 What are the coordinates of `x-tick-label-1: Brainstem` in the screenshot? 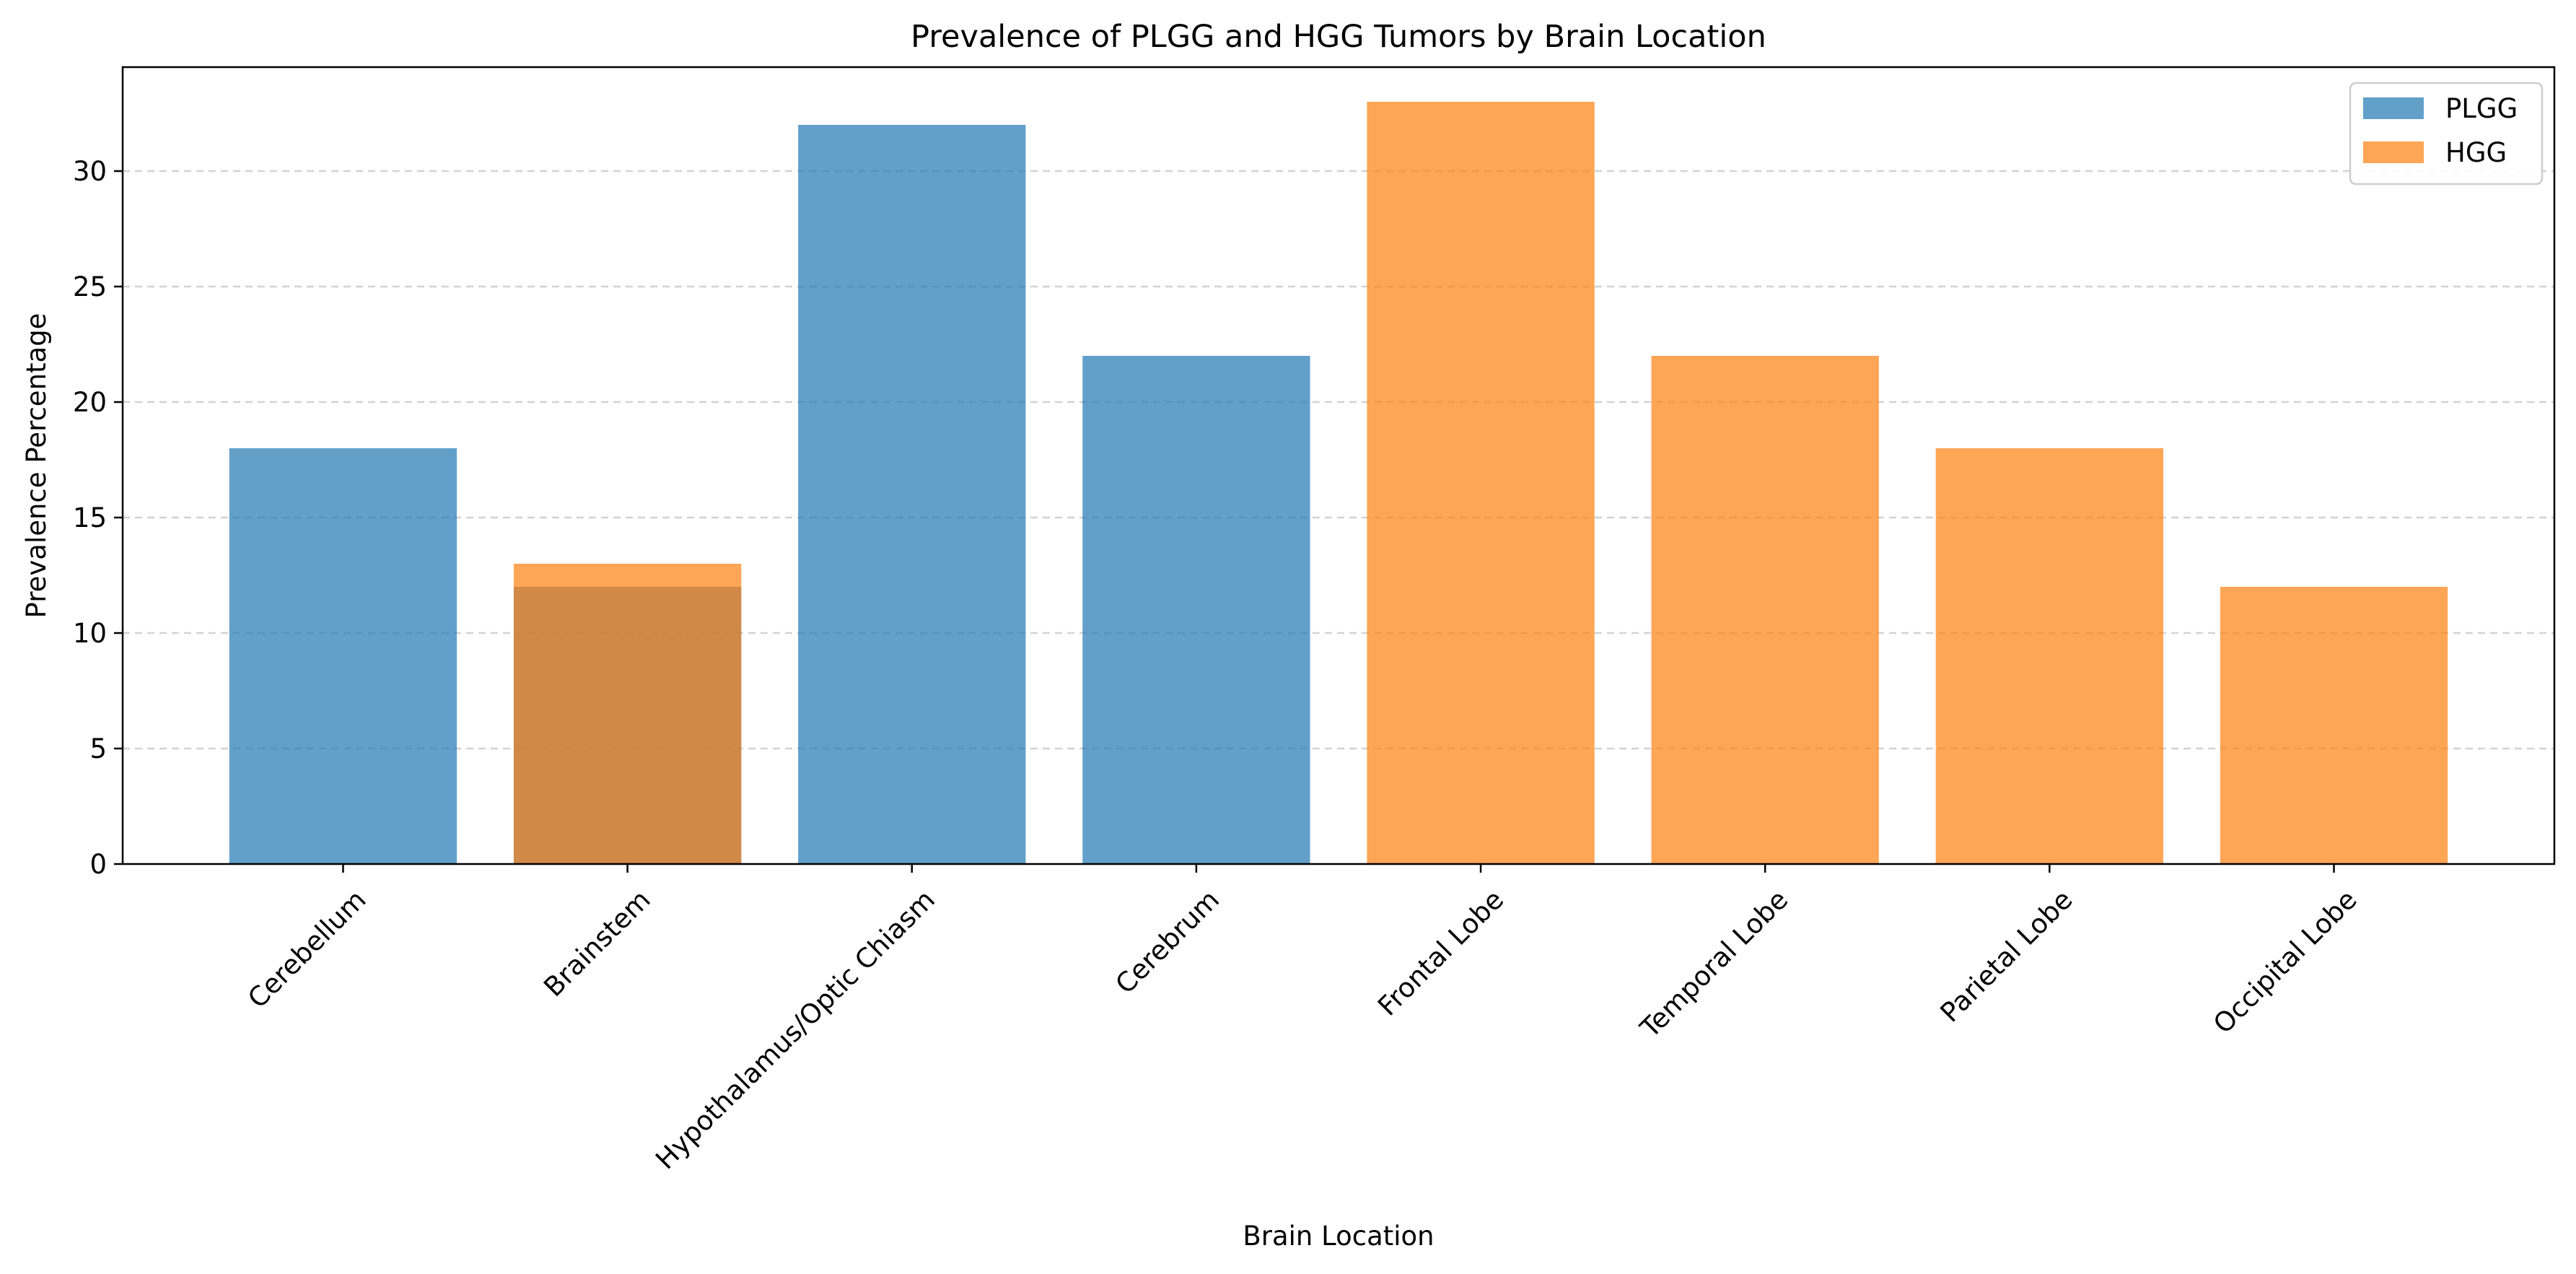 It's located at (597, 943).